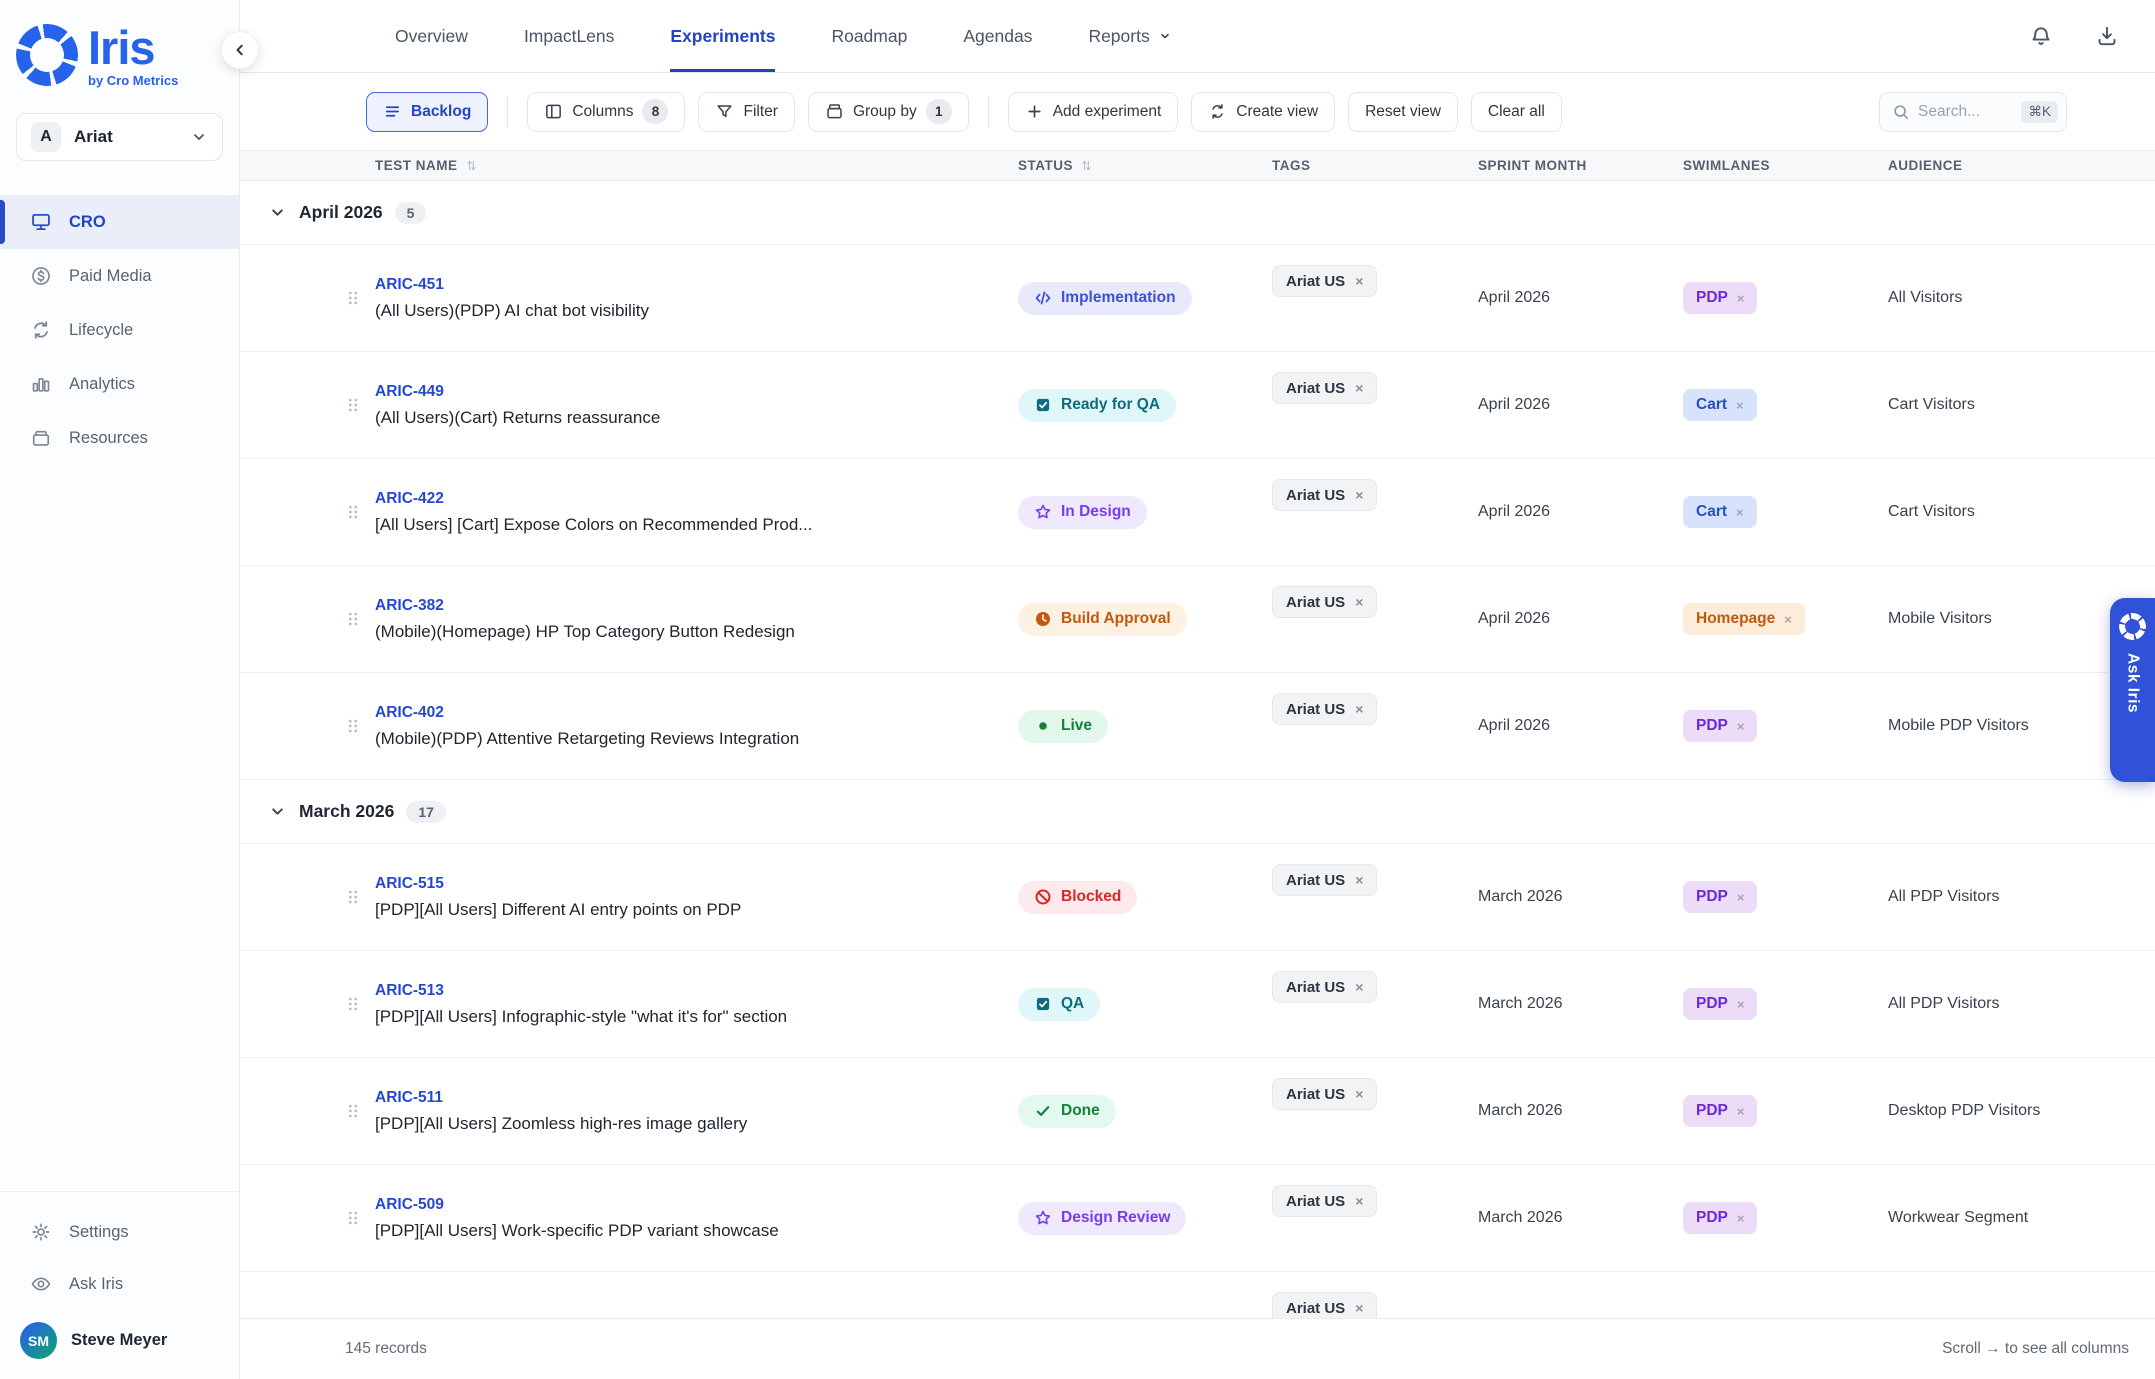  Describe the element at coordinates (1067, 1111) in the screenshot. I see `status-badge: Done` at that location.